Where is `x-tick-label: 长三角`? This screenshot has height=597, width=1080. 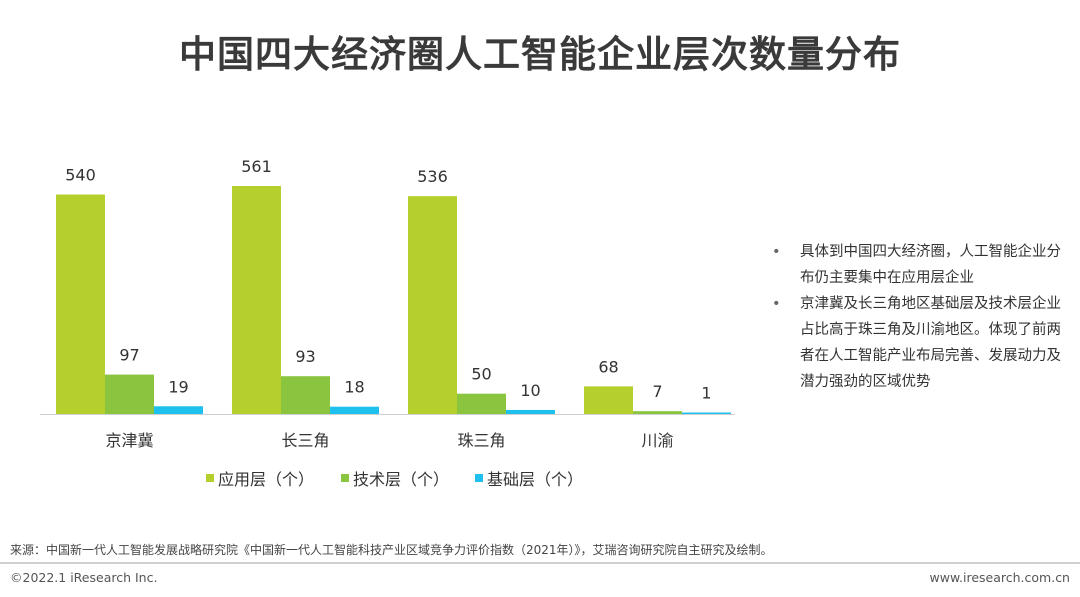
x-tick-label: 长三角 is located at coordinates (305, 440).